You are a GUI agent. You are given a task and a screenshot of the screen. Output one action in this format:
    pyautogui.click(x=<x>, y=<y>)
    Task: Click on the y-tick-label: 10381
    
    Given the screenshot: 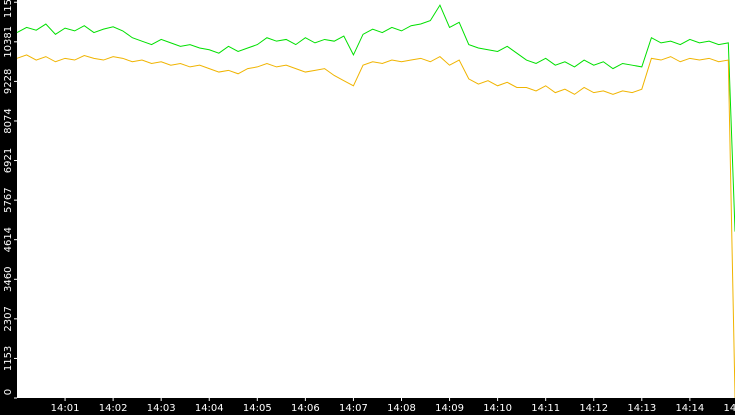 What is the action you would take?
    pyautogui.click(x=8, y=42)
    